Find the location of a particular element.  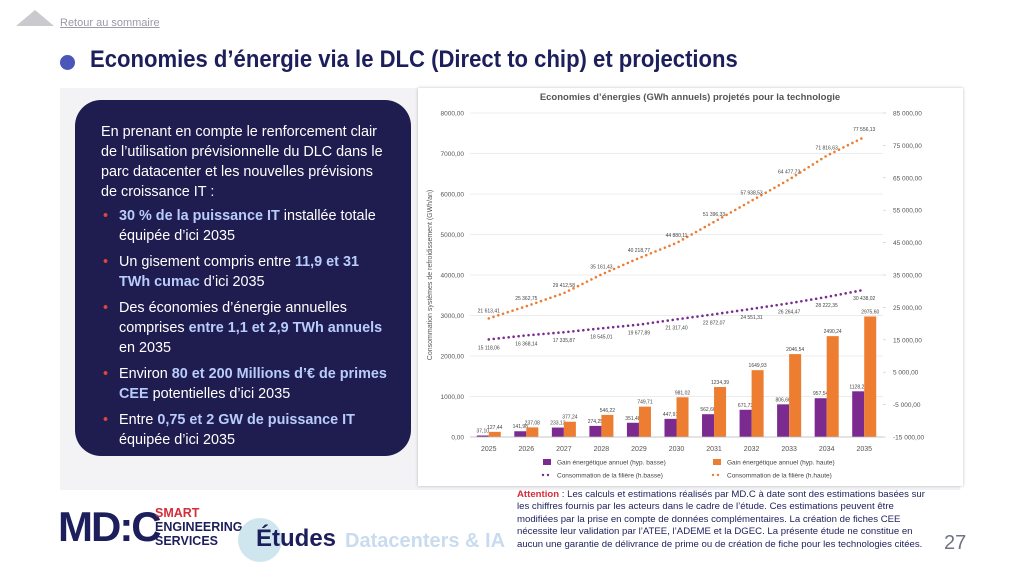

bullet-highlight: 11,9 et 31 TWh cumac is located at coordinates (239, 272).